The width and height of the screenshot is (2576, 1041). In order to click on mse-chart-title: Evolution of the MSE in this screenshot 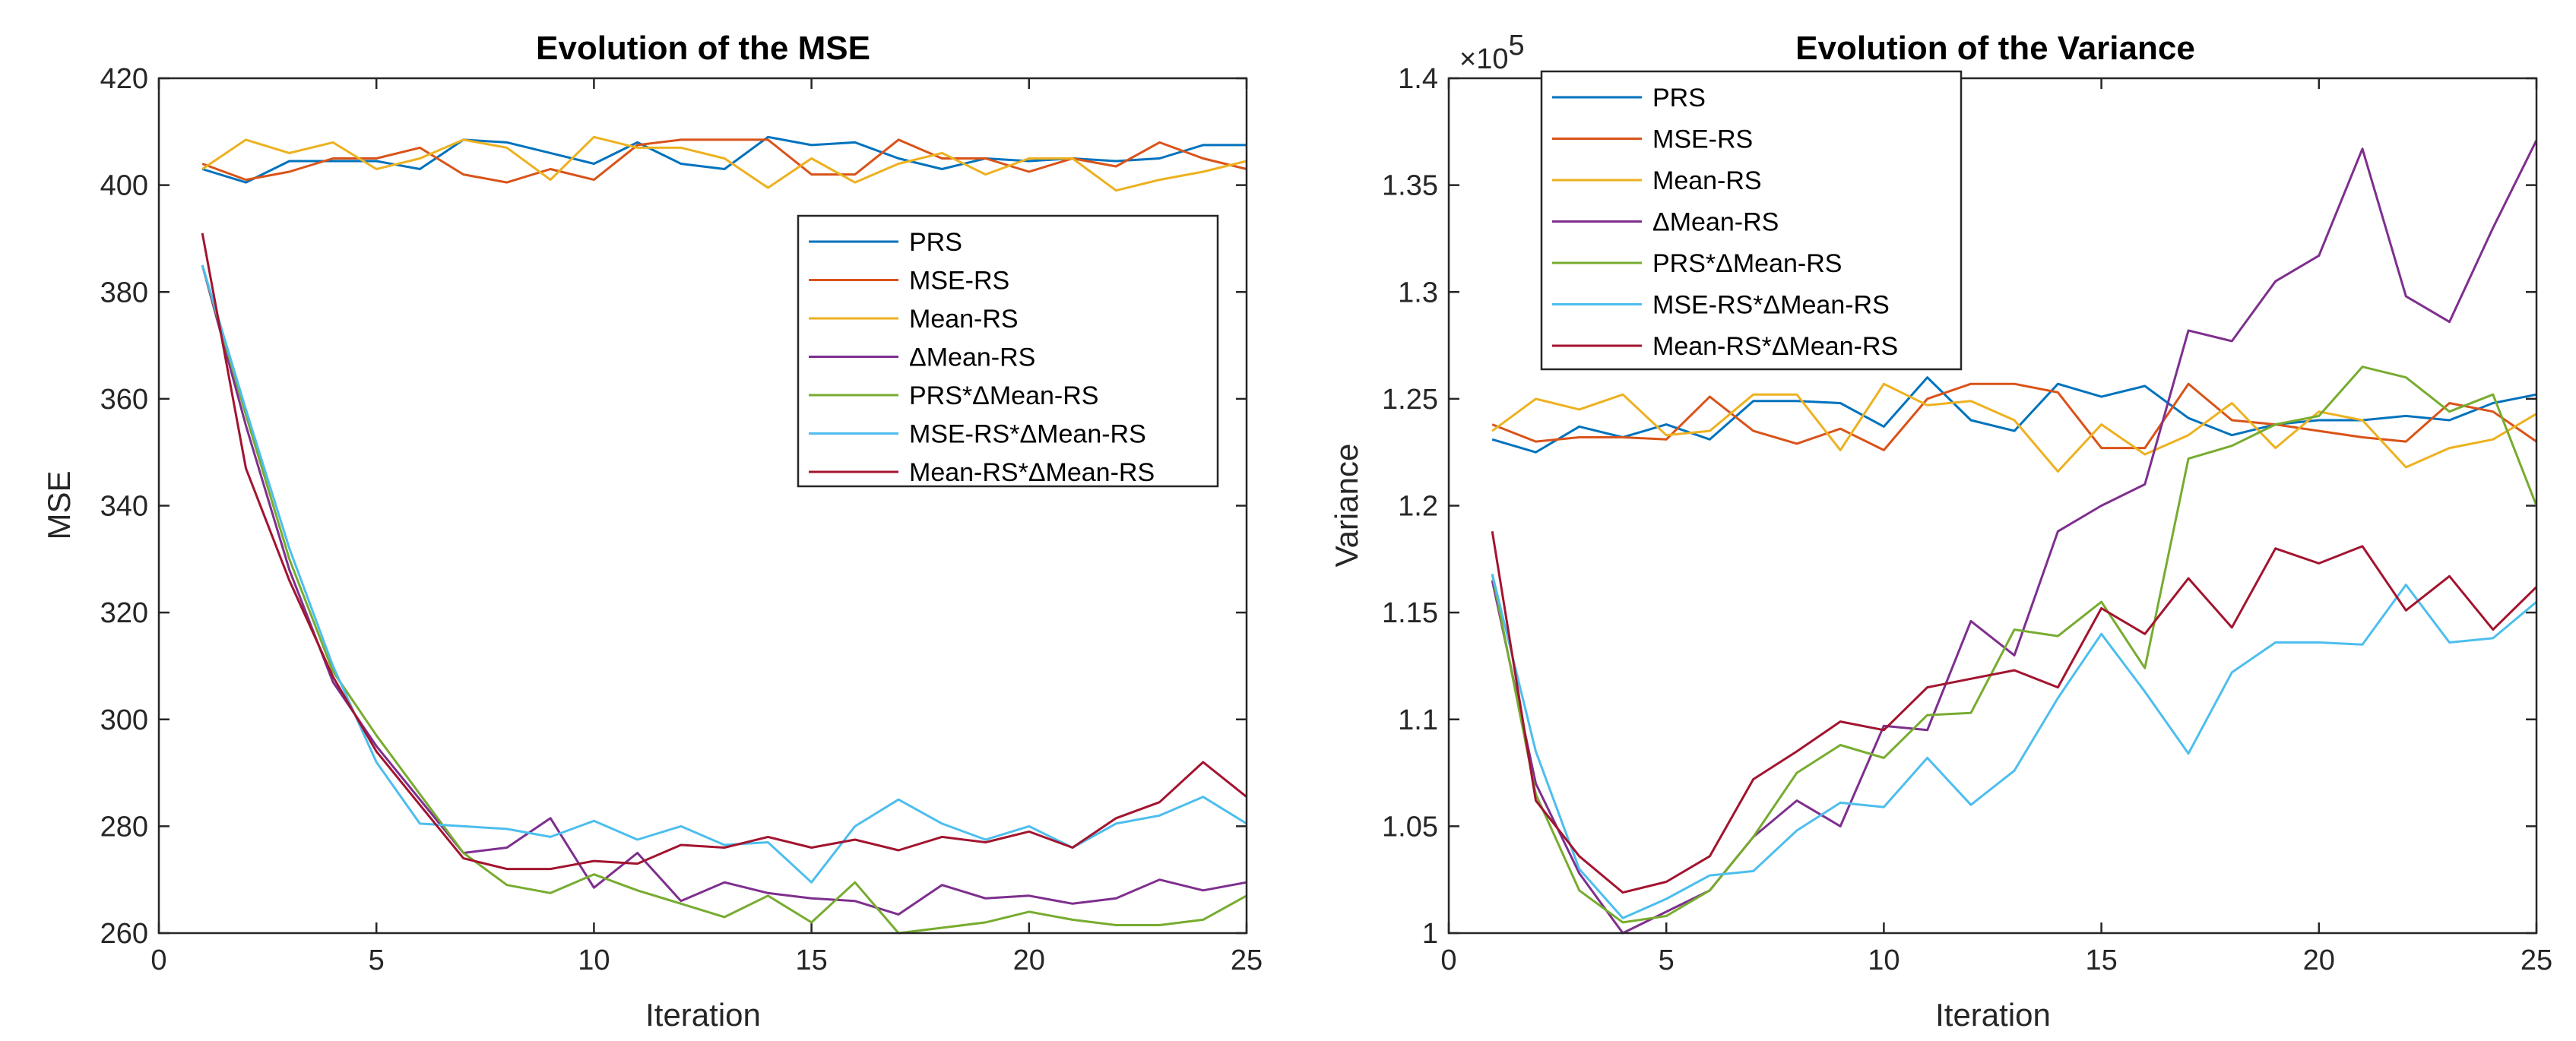, I will do `click(703, 49)`.